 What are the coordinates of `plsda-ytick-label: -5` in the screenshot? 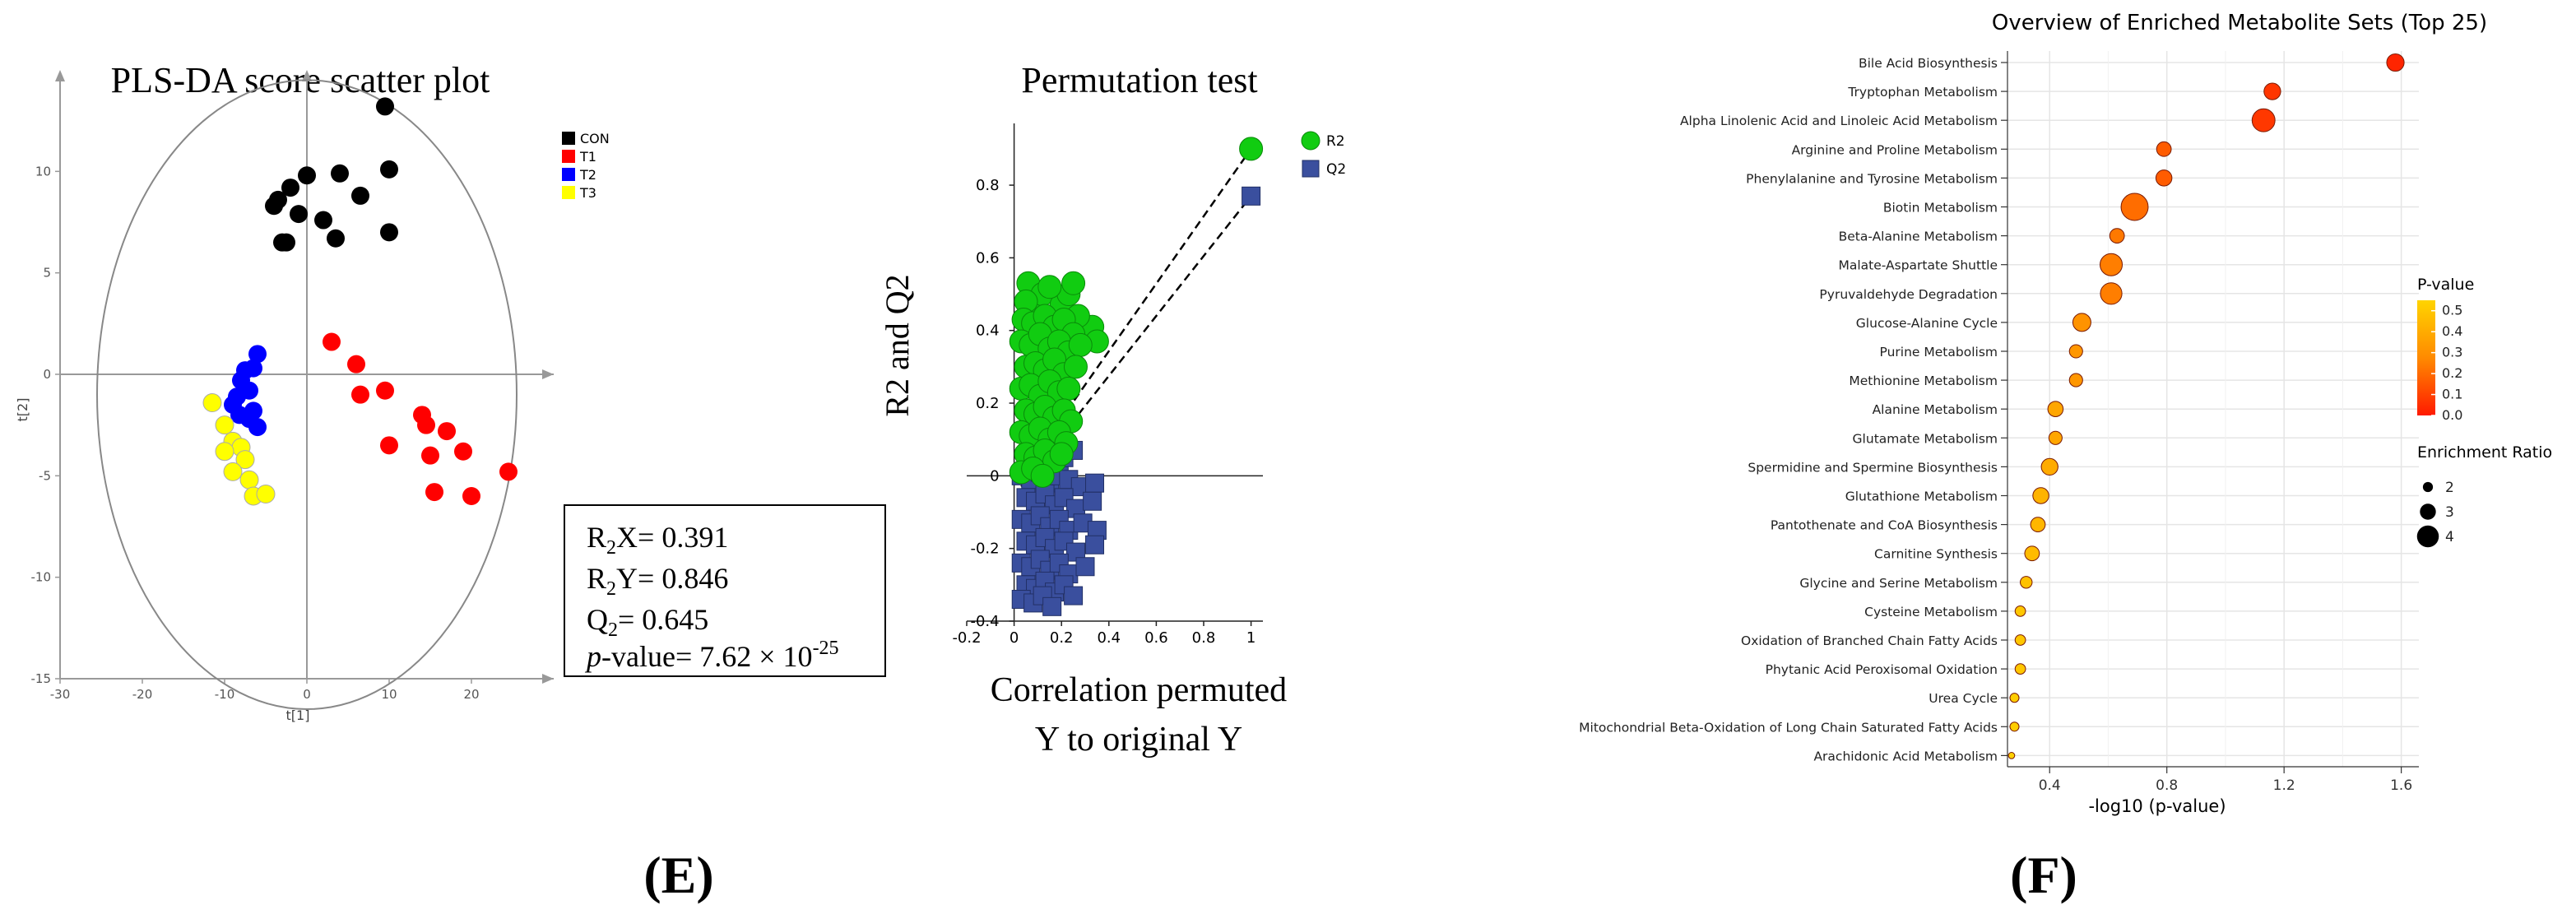 It's located at (45, 476).